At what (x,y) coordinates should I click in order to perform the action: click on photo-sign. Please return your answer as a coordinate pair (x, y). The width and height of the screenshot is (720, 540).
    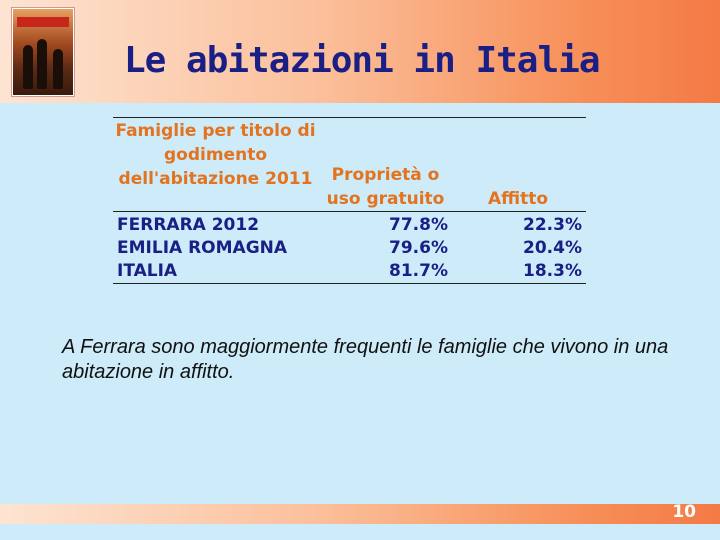
    Looking at the image, I should click on (43, 22).